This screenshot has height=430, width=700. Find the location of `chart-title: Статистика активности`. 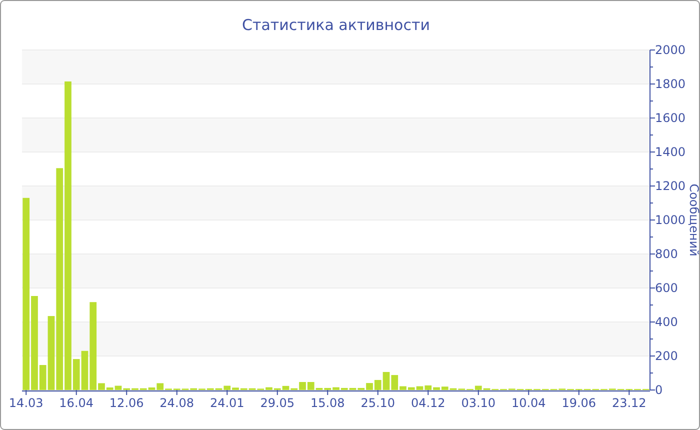

chart-title: Статистика активности is located at coordinates (336, 25).